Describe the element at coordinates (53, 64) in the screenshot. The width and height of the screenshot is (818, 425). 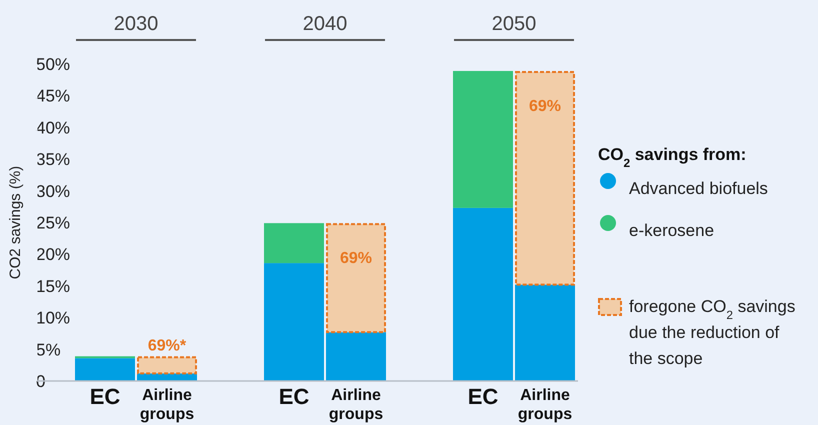
I see `y-tick-label: 50%` at that location.